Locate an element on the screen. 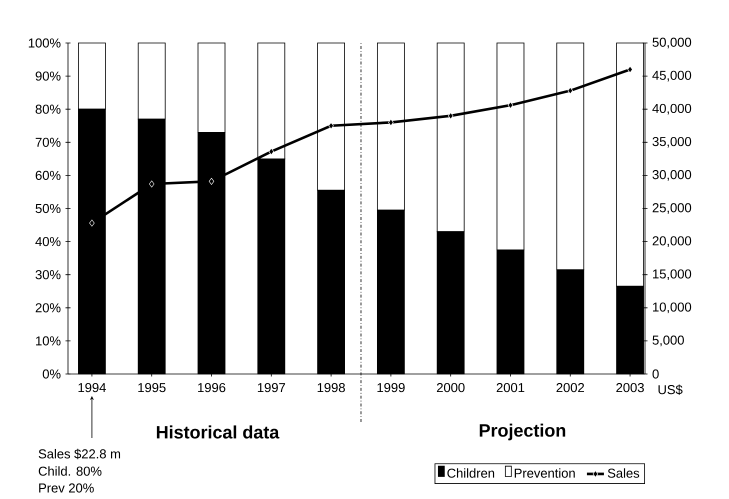 This screenshot has width=729, height=499. legend-label: Children is located at coordinates (470, 473).